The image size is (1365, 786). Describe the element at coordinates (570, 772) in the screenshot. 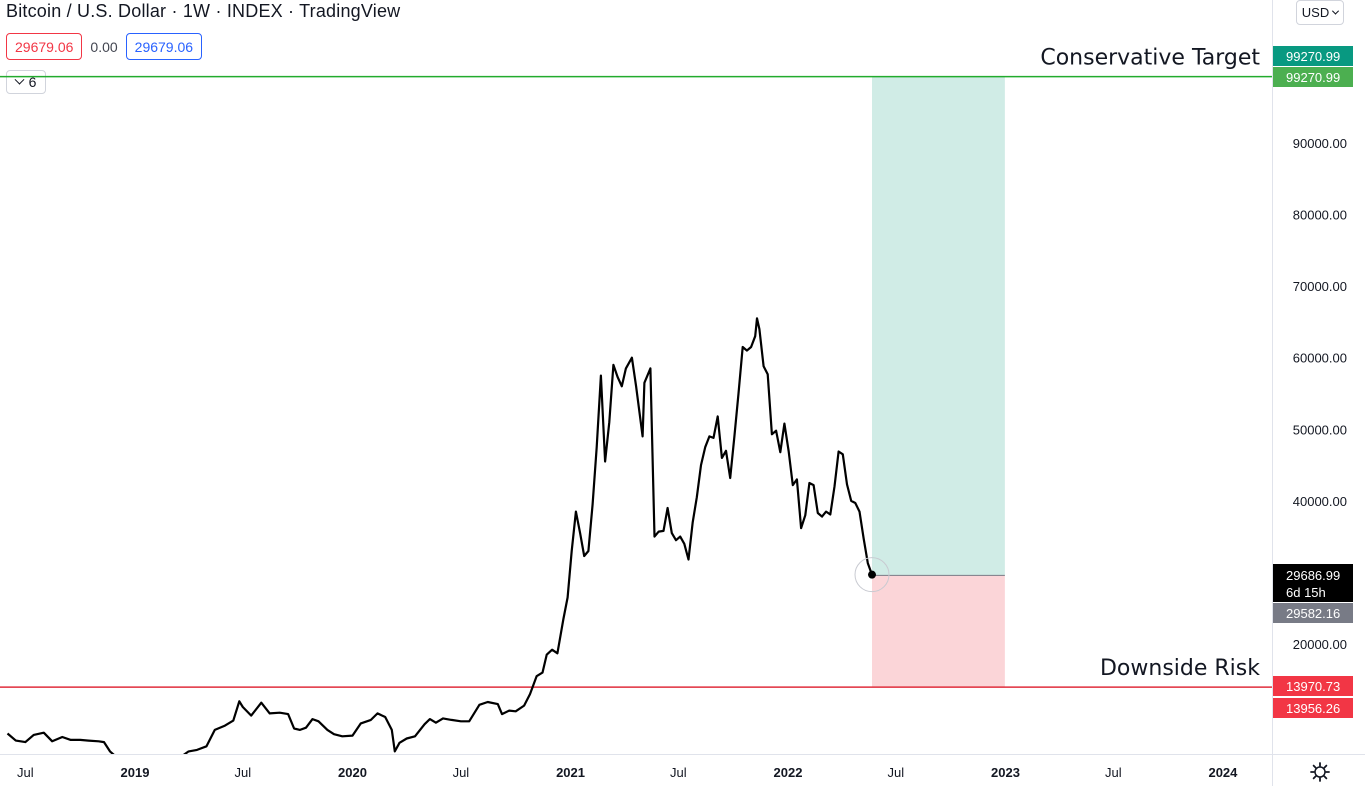

I see `time-tick-label: 2021` at that location.